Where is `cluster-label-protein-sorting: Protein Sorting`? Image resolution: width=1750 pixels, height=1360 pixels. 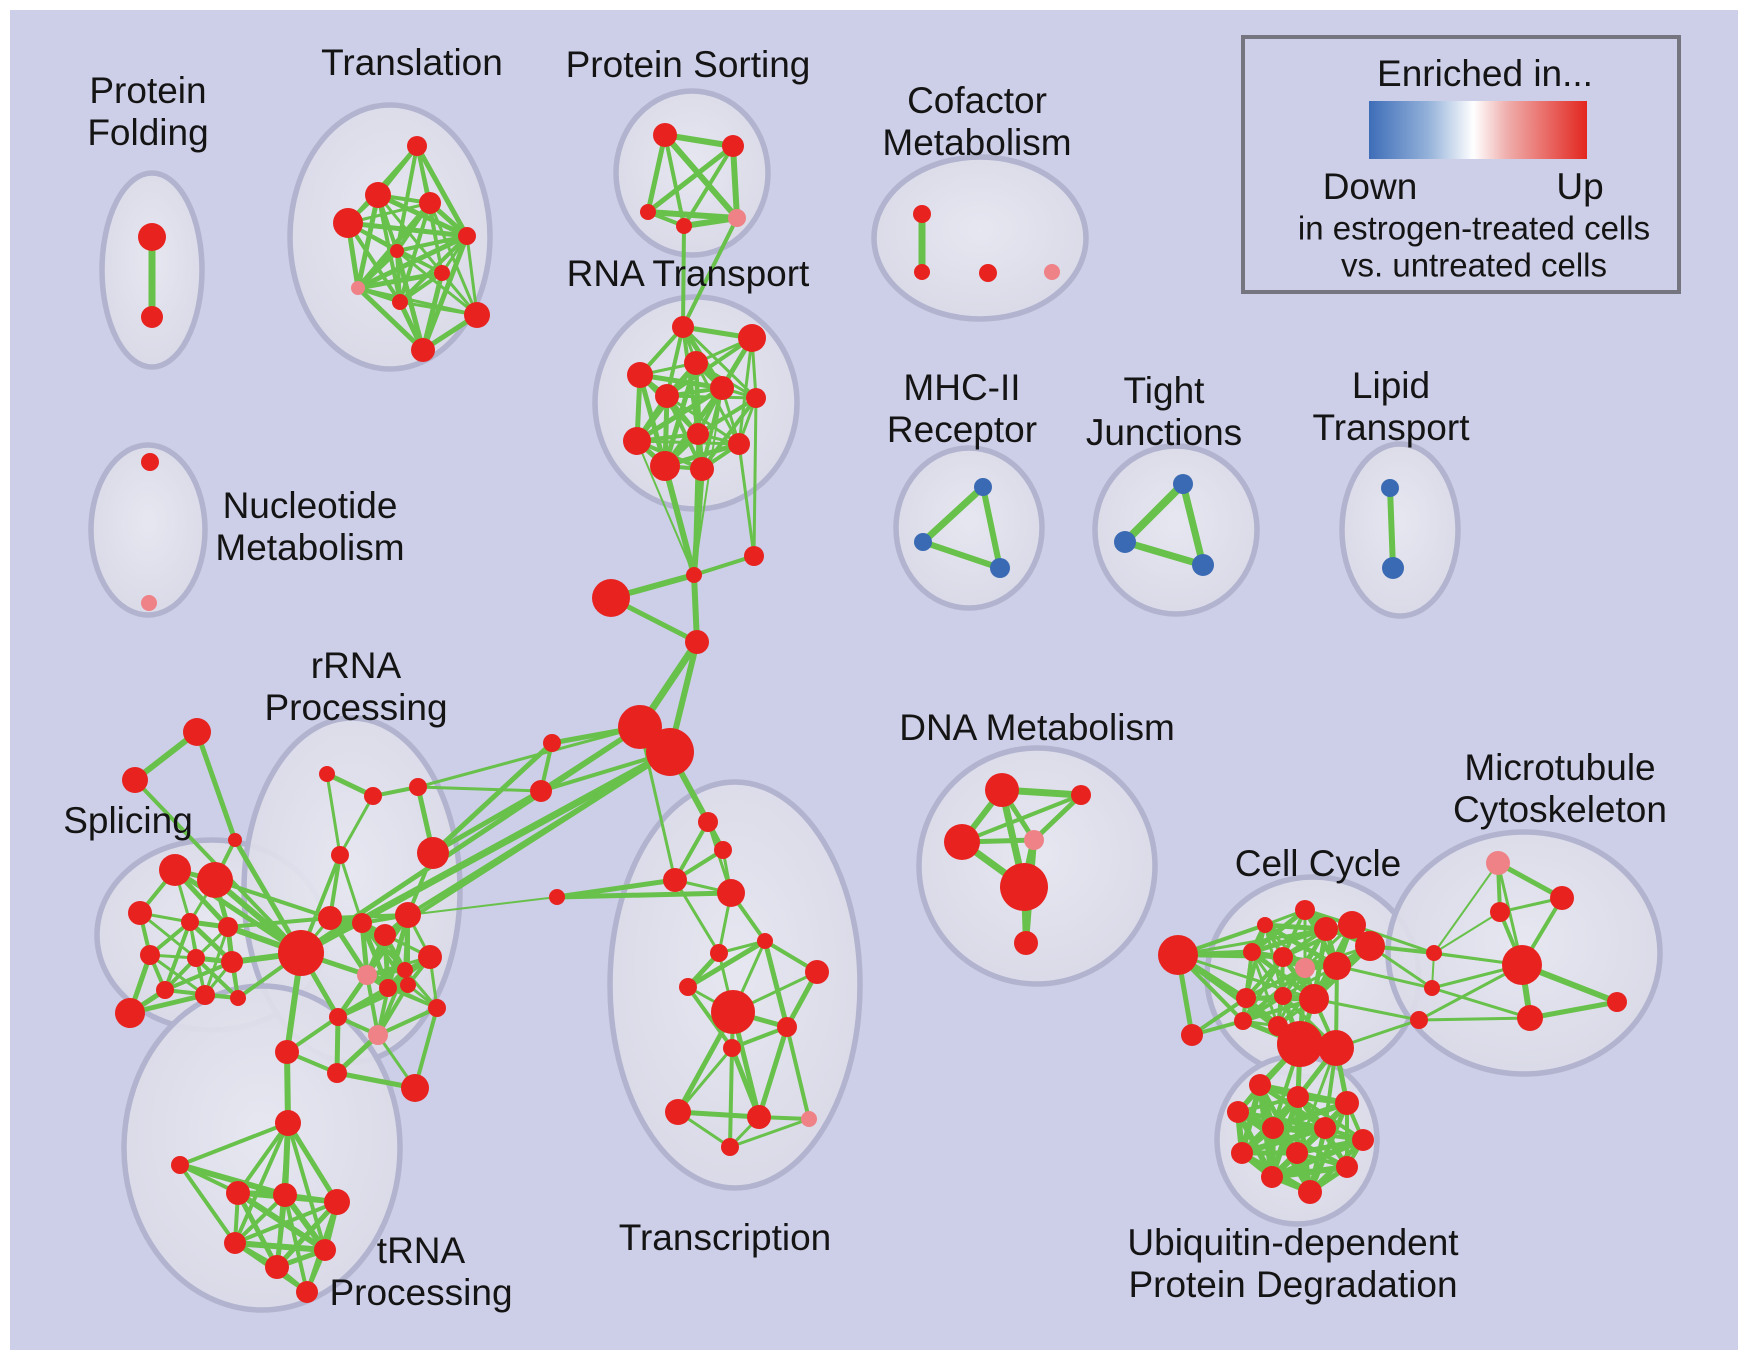
cluster-label-protein-sorting: Protein Sorting is located at coordinates (688, 64).